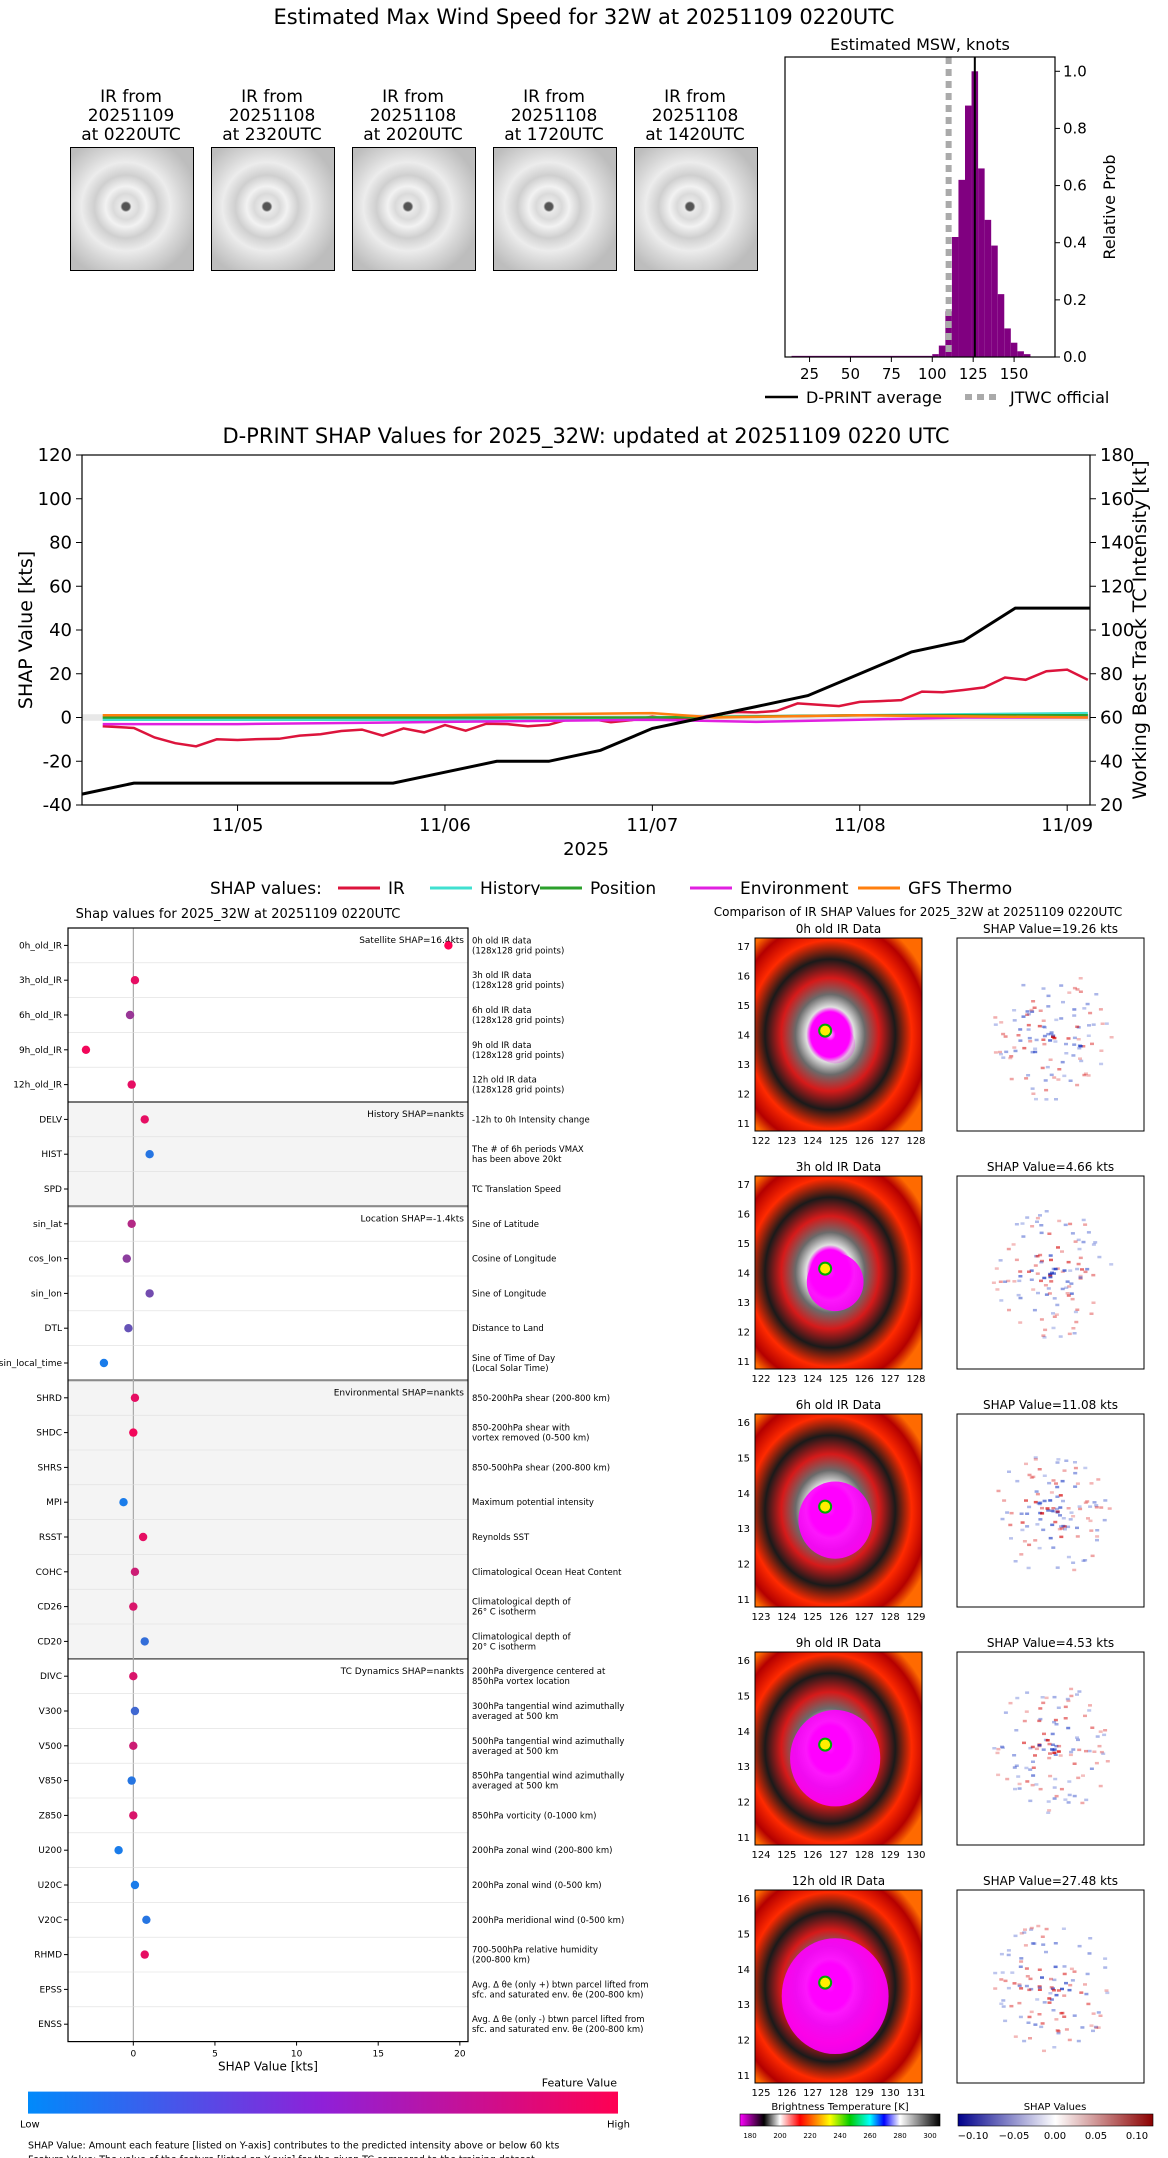 Image resolution: width=1168 pixels, height=2158 pixels. What do you see at coordinates (535, 1951) in the screenshot?
I see `feature-desc: 700-500hPa relative humidity` at bounding box center [535, 1951].